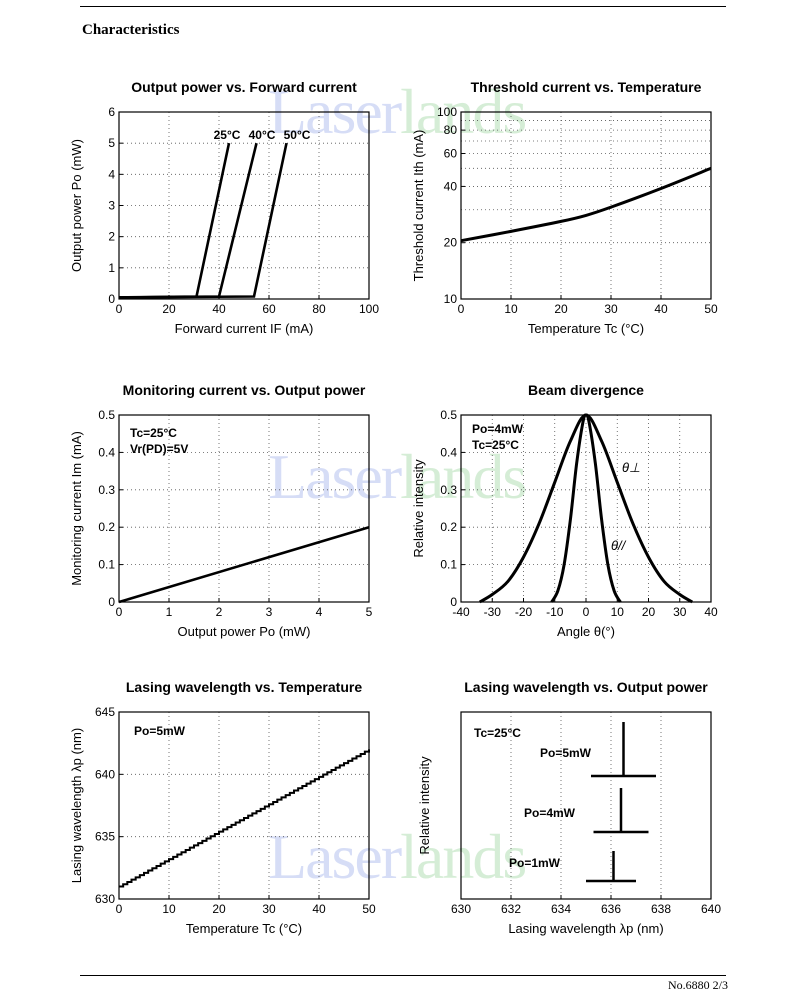  Describe the element at coordinates (403, 975) in the screenshot. I see `bottom-rule` at that location.